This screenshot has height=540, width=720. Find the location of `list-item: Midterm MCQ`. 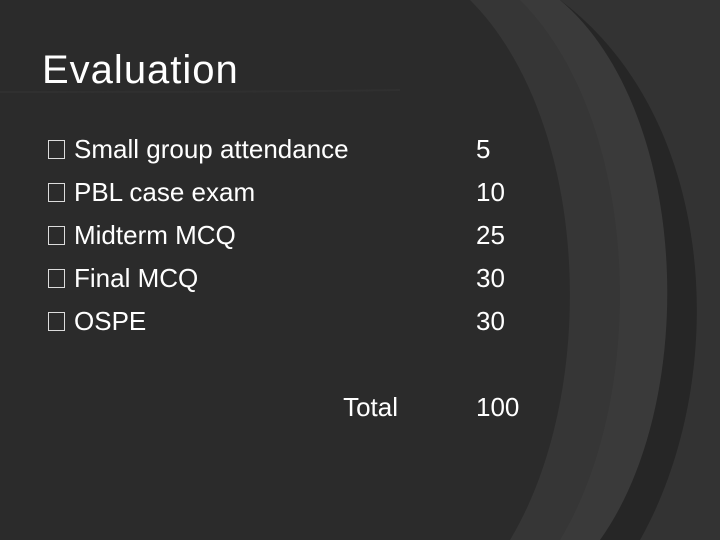

list-item: Midterm MCQ is located at coordinates (228, 235).